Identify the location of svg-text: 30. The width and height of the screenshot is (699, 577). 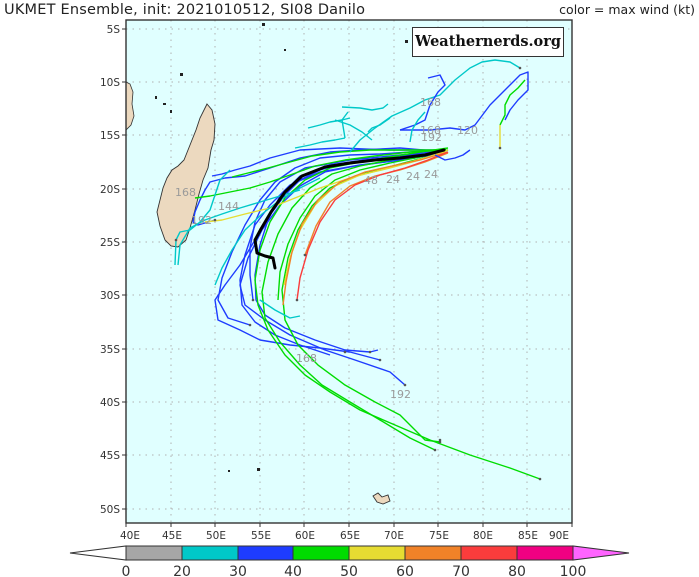
(238, 570).